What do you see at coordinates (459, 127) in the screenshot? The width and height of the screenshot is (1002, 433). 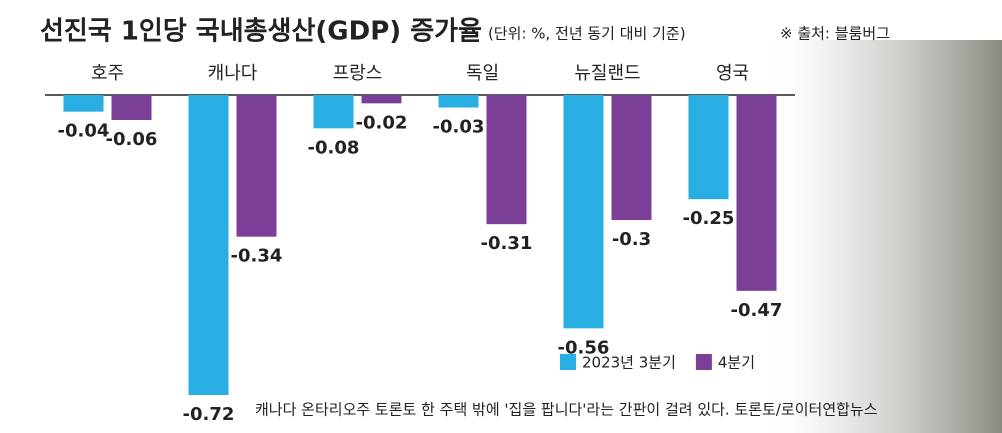 I see `value-label: -0.03` at bounding box center [459, 127].